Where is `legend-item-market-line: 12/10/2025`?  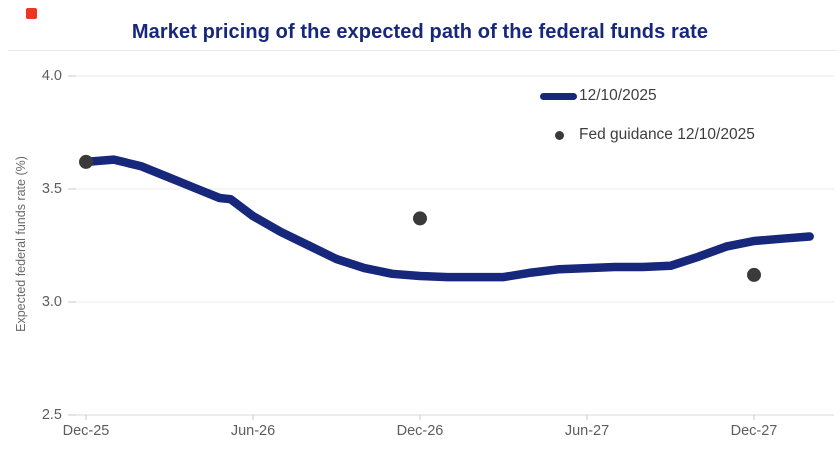 legend-item-market-line: 12/10/2025 is located at coordinates (598, 96).